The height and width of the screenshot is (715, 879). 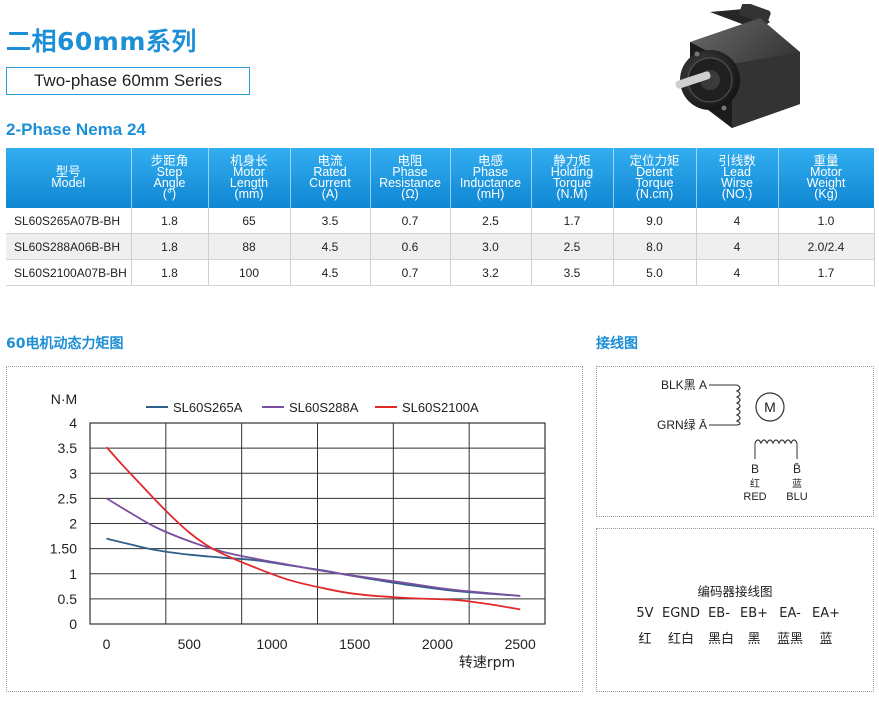 I want to click on column-header: 重量 Motor Weight (Kg), so click(x=826, y=178).